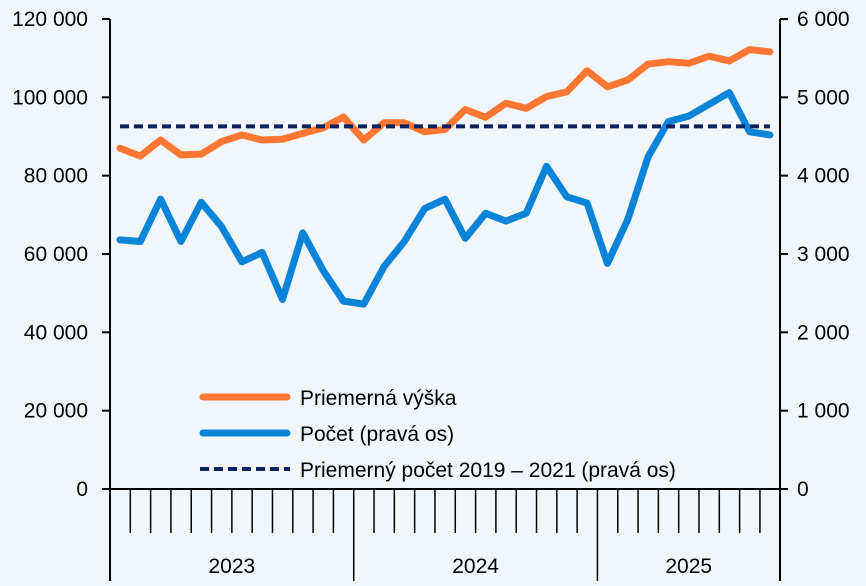  What do you see at coordinates (56, 411) in the screenshot?
I see `left-tick-label: 20 000` at bounding box center [56, 411].